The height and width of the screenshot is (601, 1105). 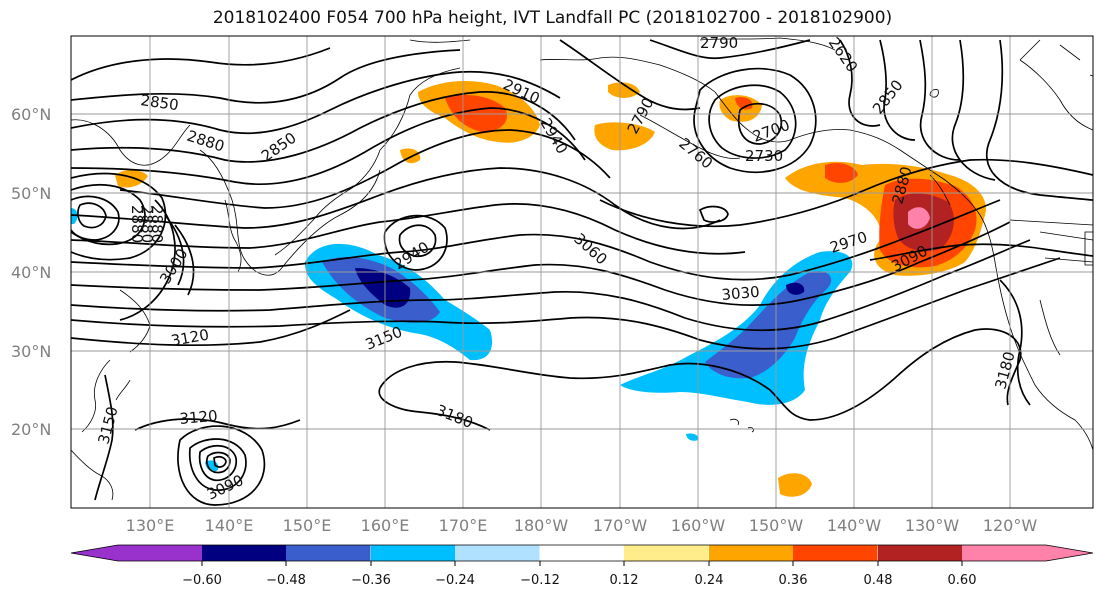 I want to click on lat-label: 50°N, so click(x=31, y=193).